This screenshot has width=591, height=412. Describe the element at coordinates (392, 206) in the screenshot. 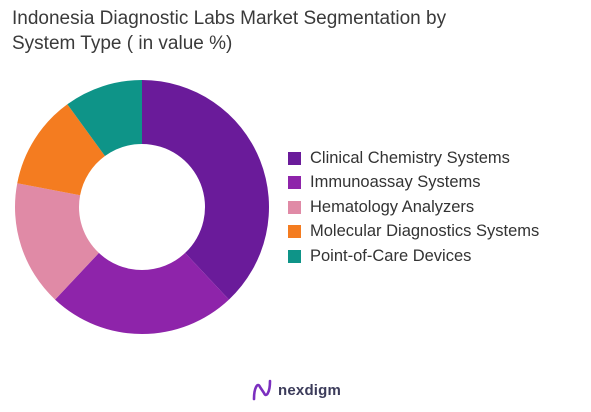

I see `legend-label: Hematology Analyzers` at that location.